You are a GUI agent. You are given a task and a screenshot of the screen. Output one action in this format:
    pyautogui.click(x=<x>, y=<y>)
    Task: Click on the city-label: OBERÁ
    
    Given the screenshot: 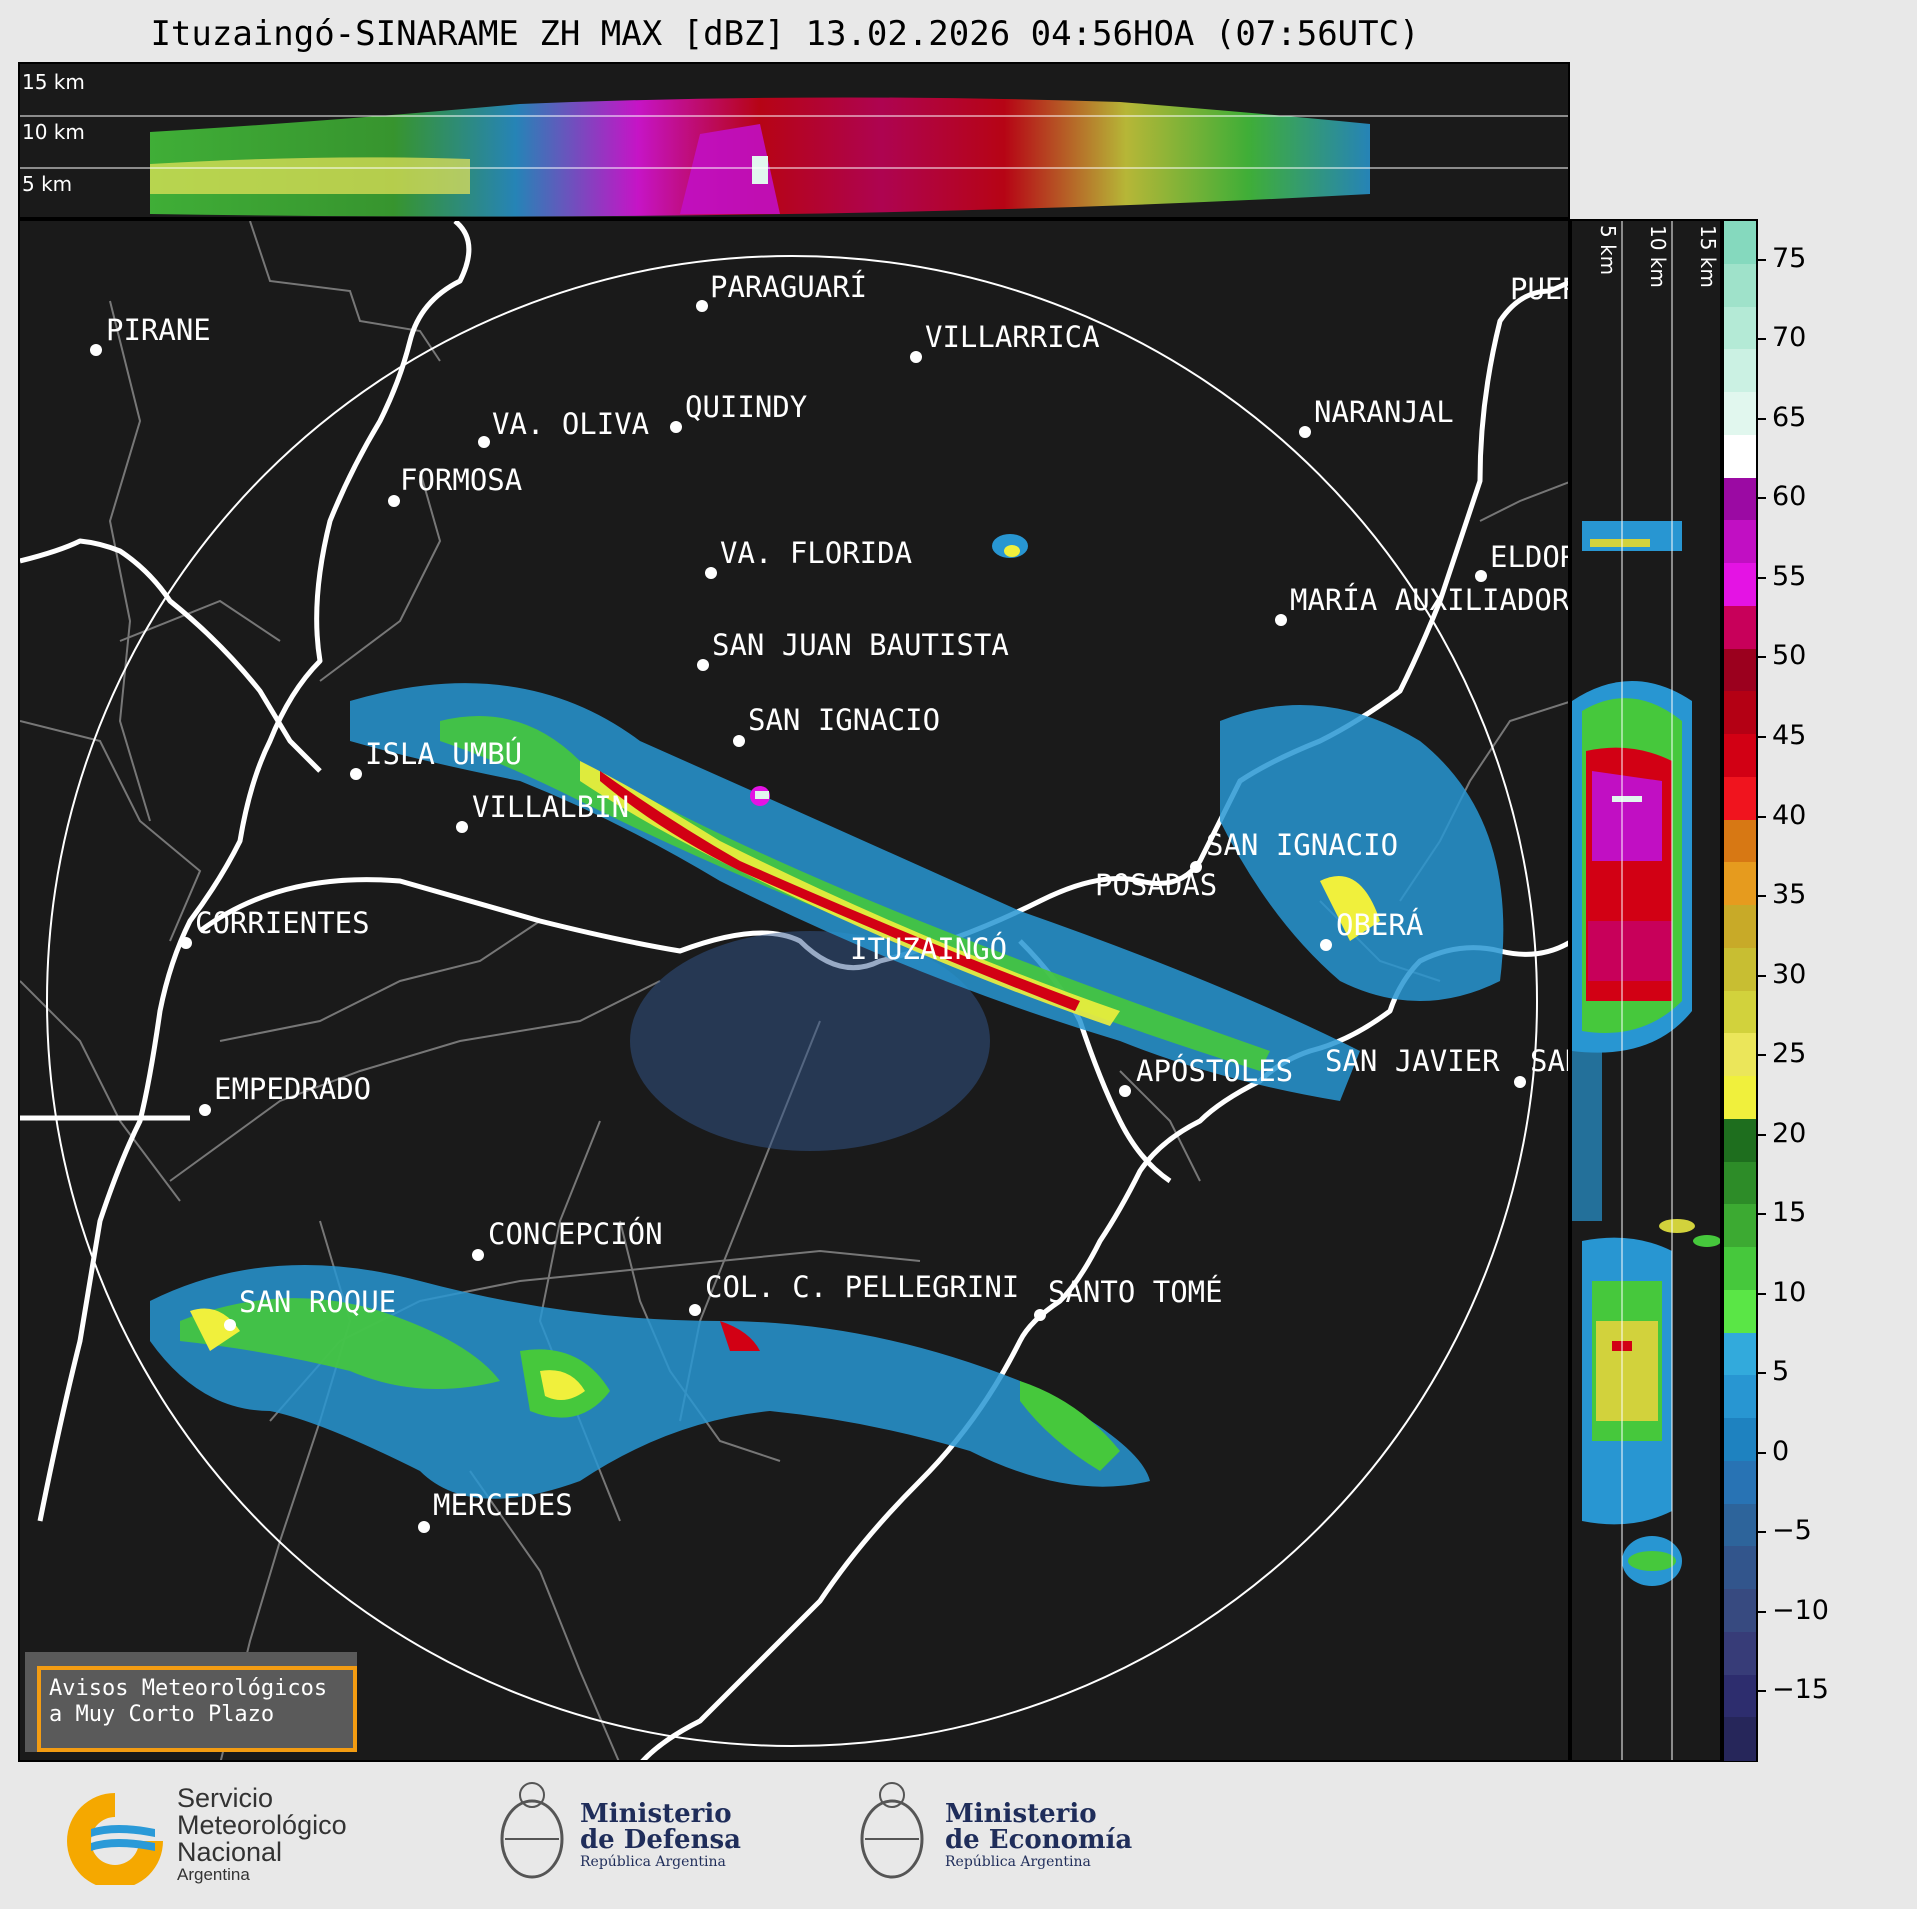 What is the action you would take?
    pyautogui.click(x=1380, y=925)
    